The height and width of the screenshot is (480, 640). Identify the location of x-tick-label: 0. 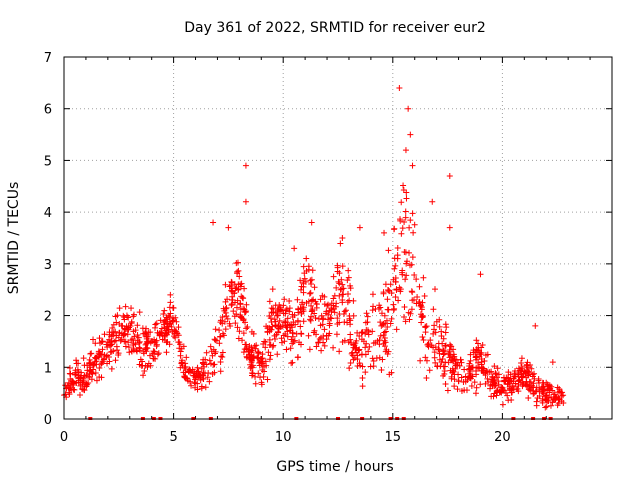
(64, 437).